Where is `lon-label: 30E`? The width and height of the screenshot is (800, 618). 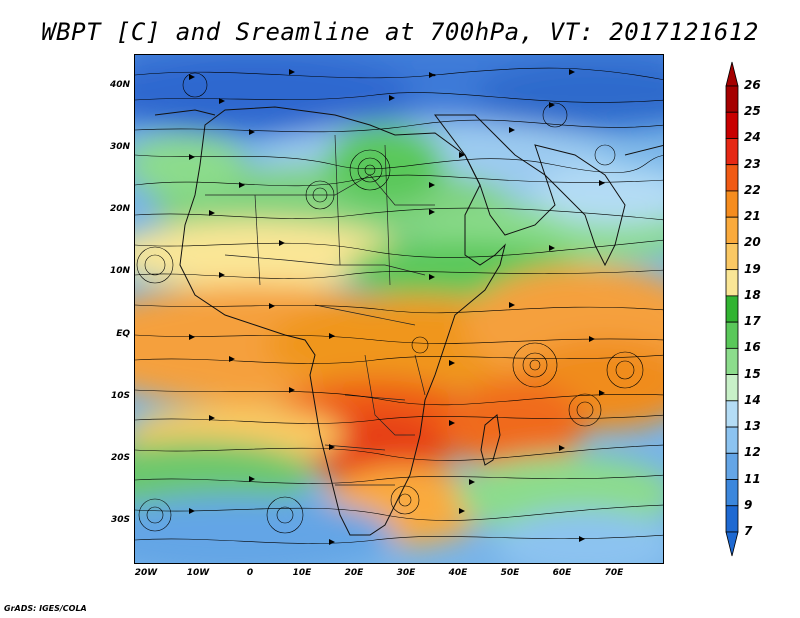
lon-label: 30E is located at coordinates (406, 573).